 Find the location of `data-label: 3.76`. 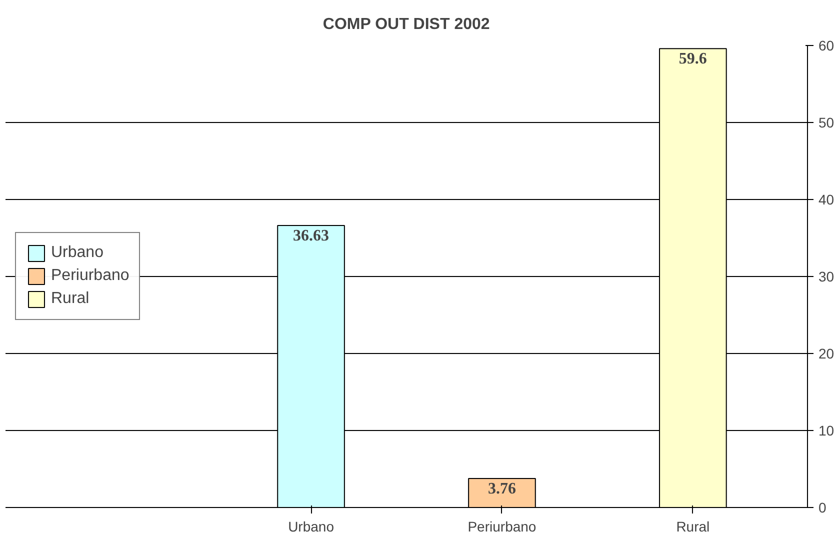

data-label: 3.76 is located at coordinates (502, 489).